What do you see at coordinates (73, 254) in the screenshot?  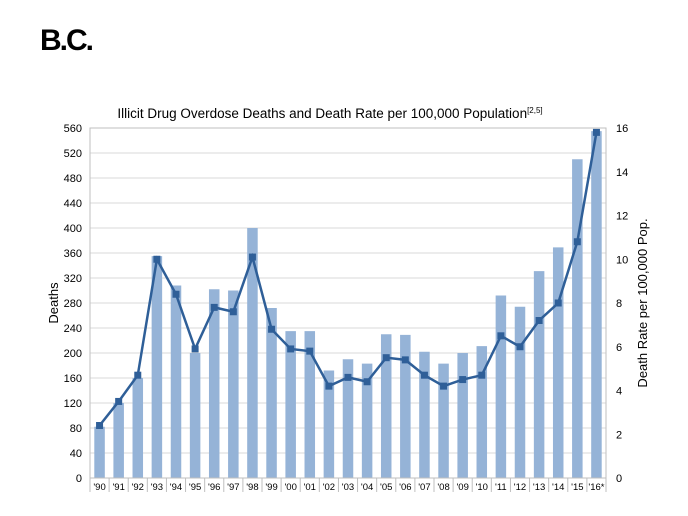 I see `y-tick-label: 360` at bounding box center [73, 254].